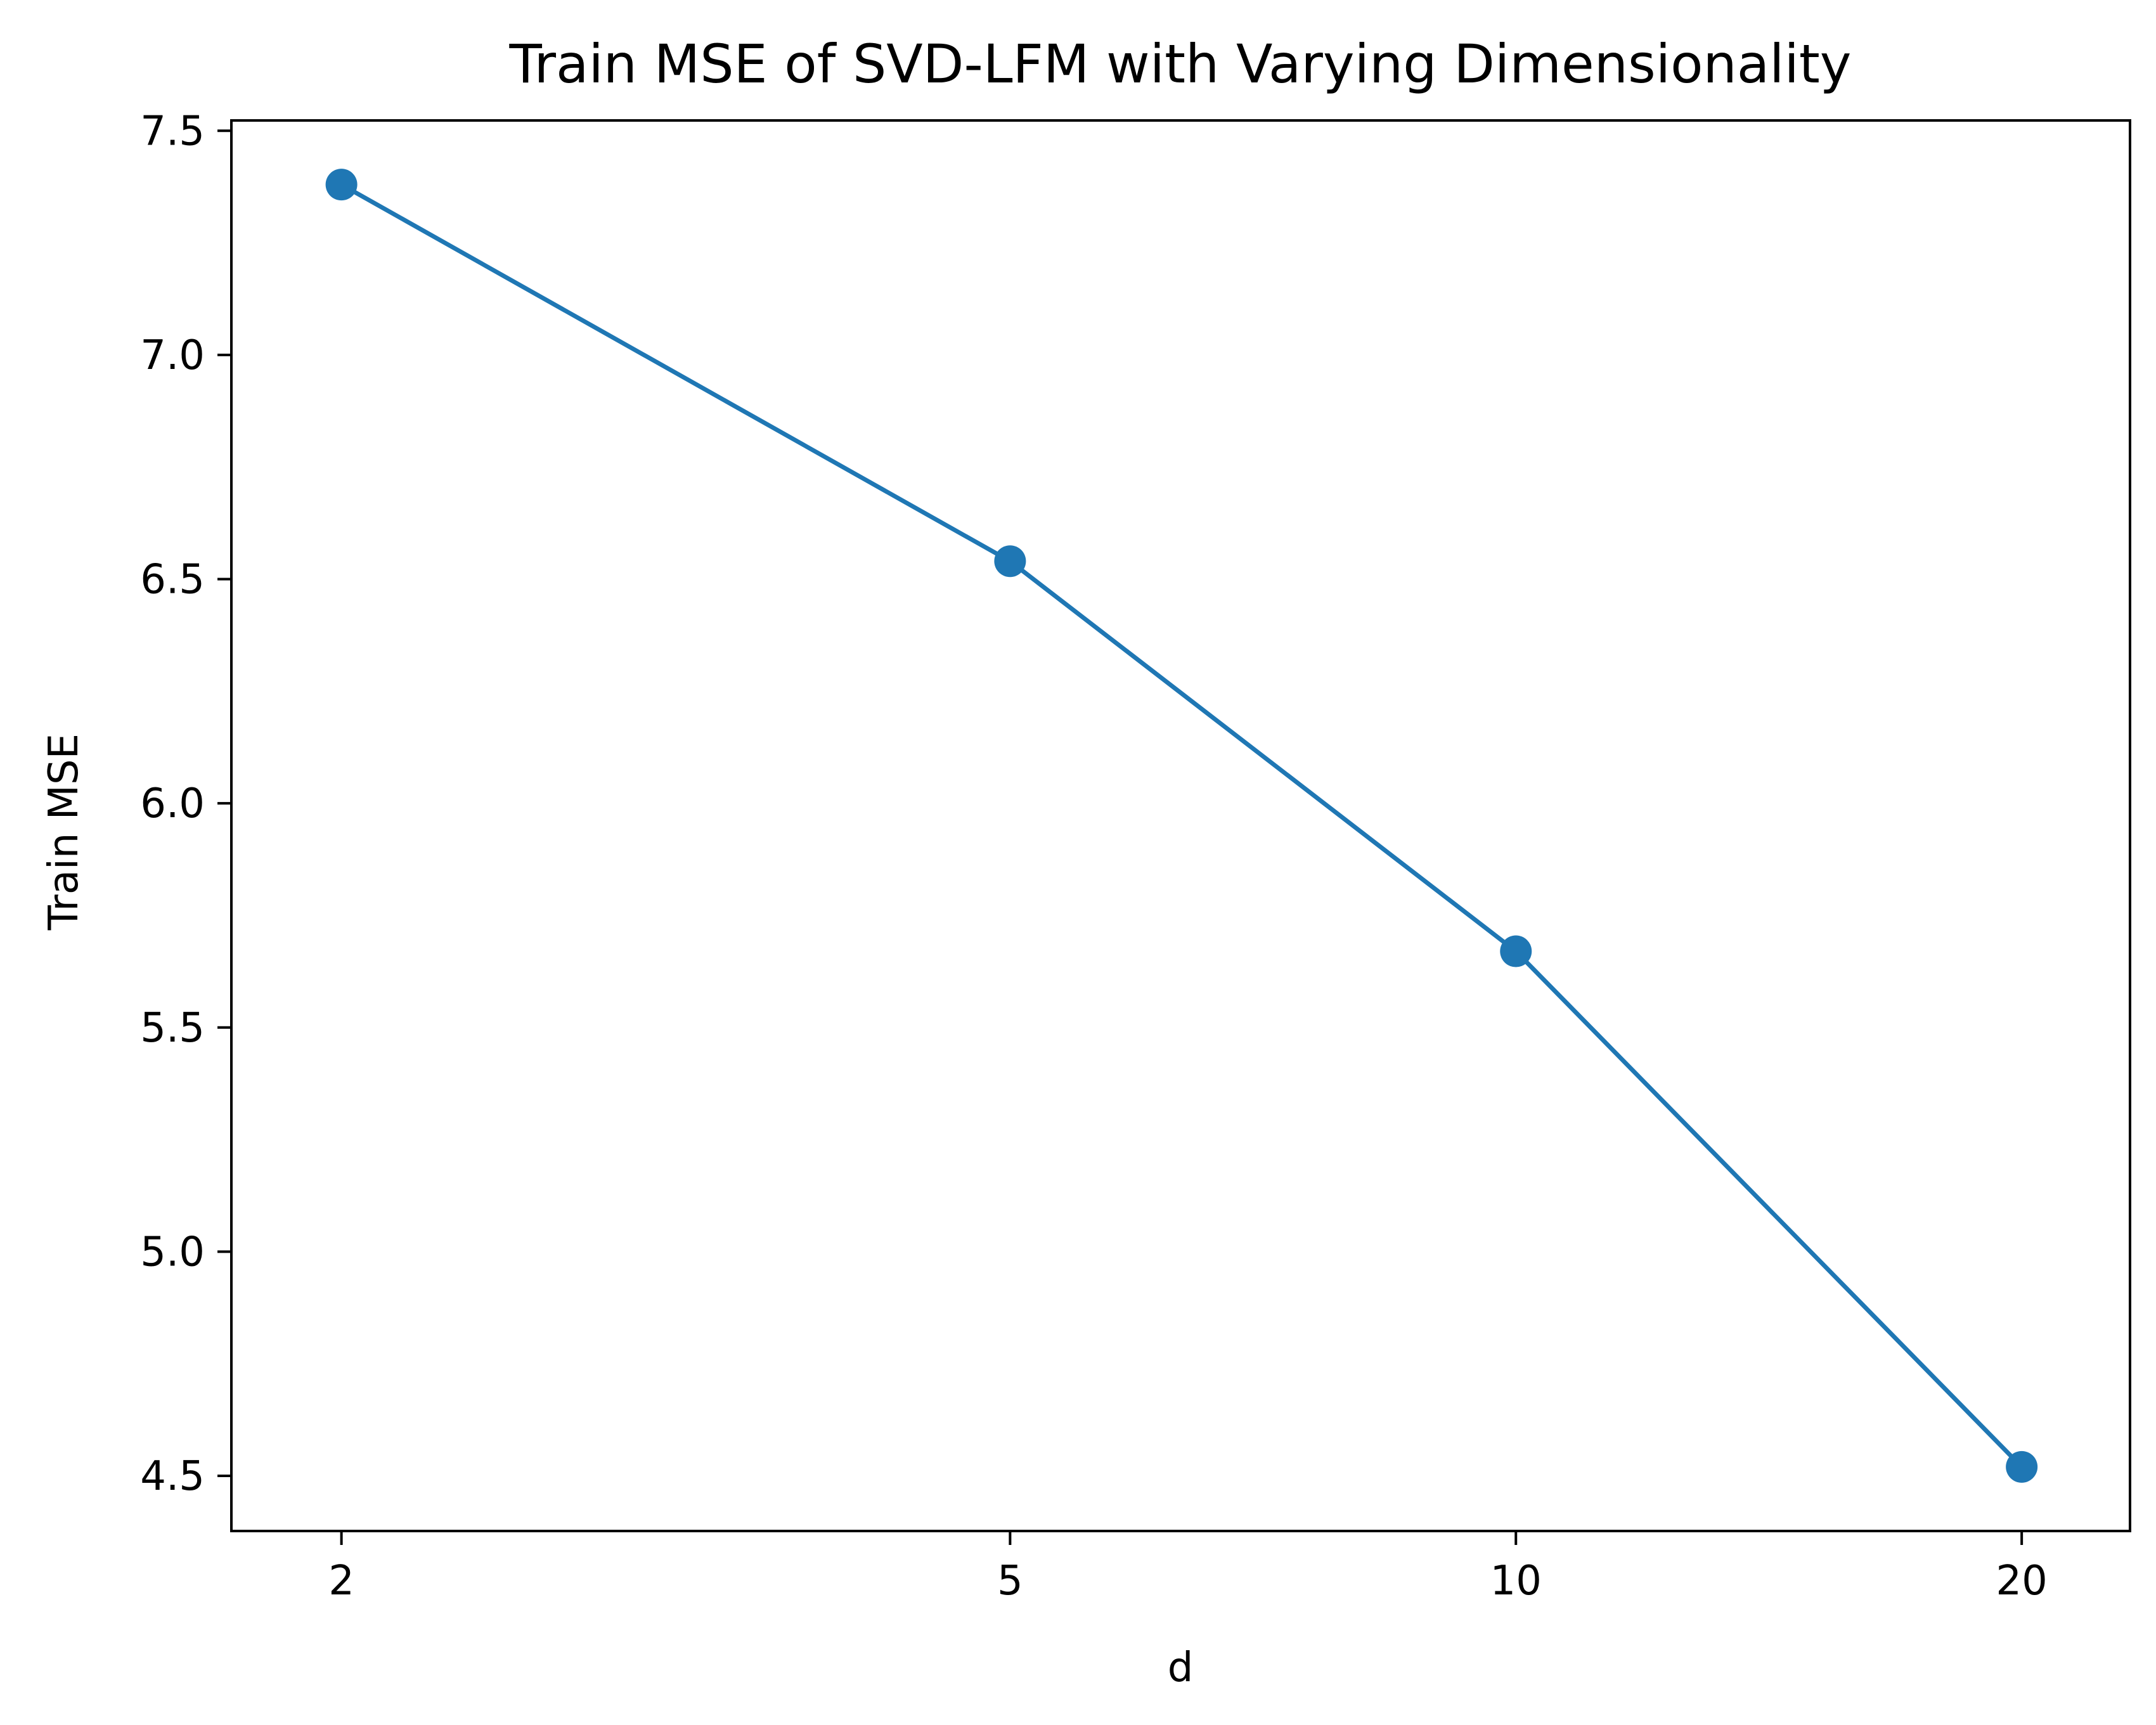  I want to click on x-axis-label: d, so click(1181, 1667).